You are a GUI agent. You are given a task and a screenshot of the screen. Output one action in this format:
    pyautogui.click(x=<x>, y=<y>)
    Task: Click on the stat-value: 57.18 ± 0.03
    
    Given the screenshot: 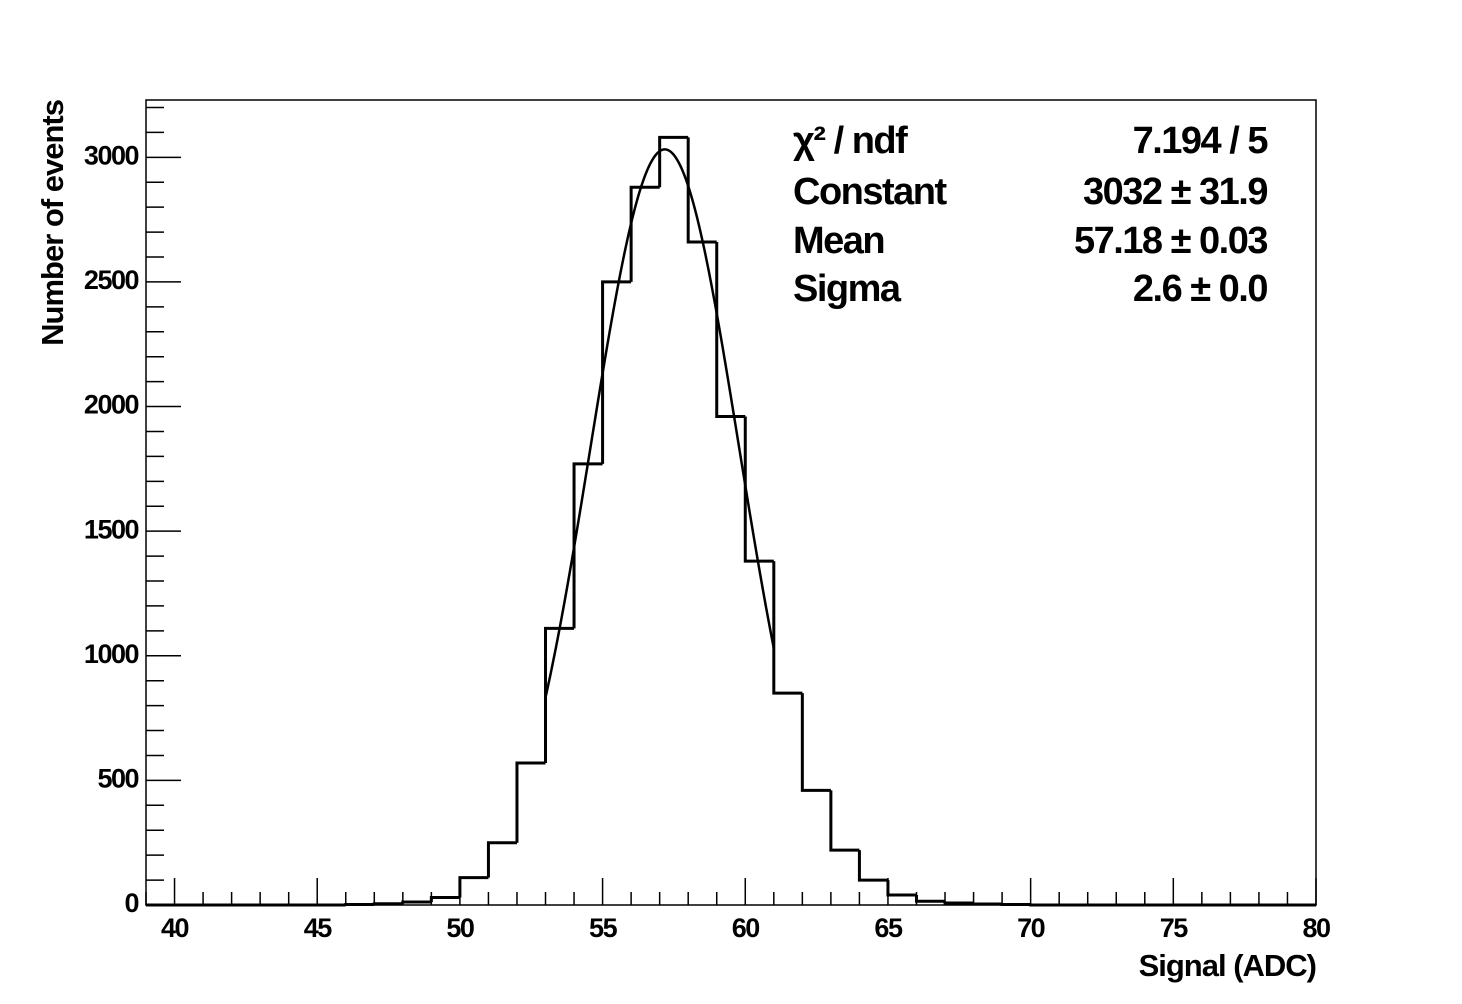 What is the action you would take?
    pyautogui.click(x=1170, y=241)
    